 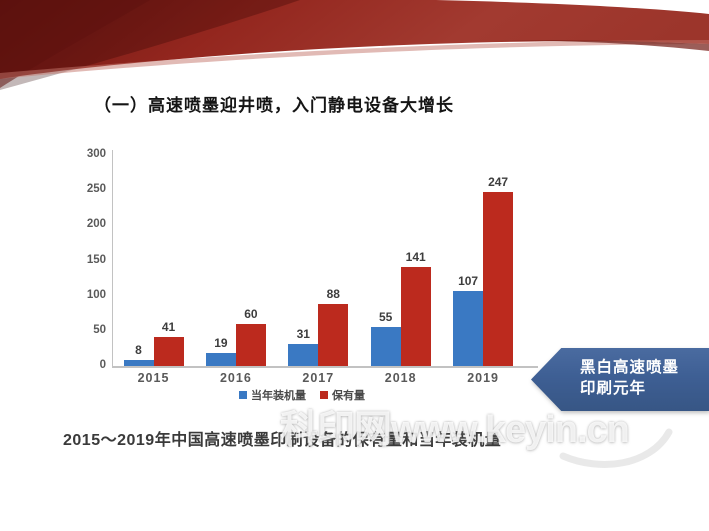 What do you see at coordinates (251, 313) in the screenshot?
I see `bar-value-label: 60` at bounding box center [251, 313].